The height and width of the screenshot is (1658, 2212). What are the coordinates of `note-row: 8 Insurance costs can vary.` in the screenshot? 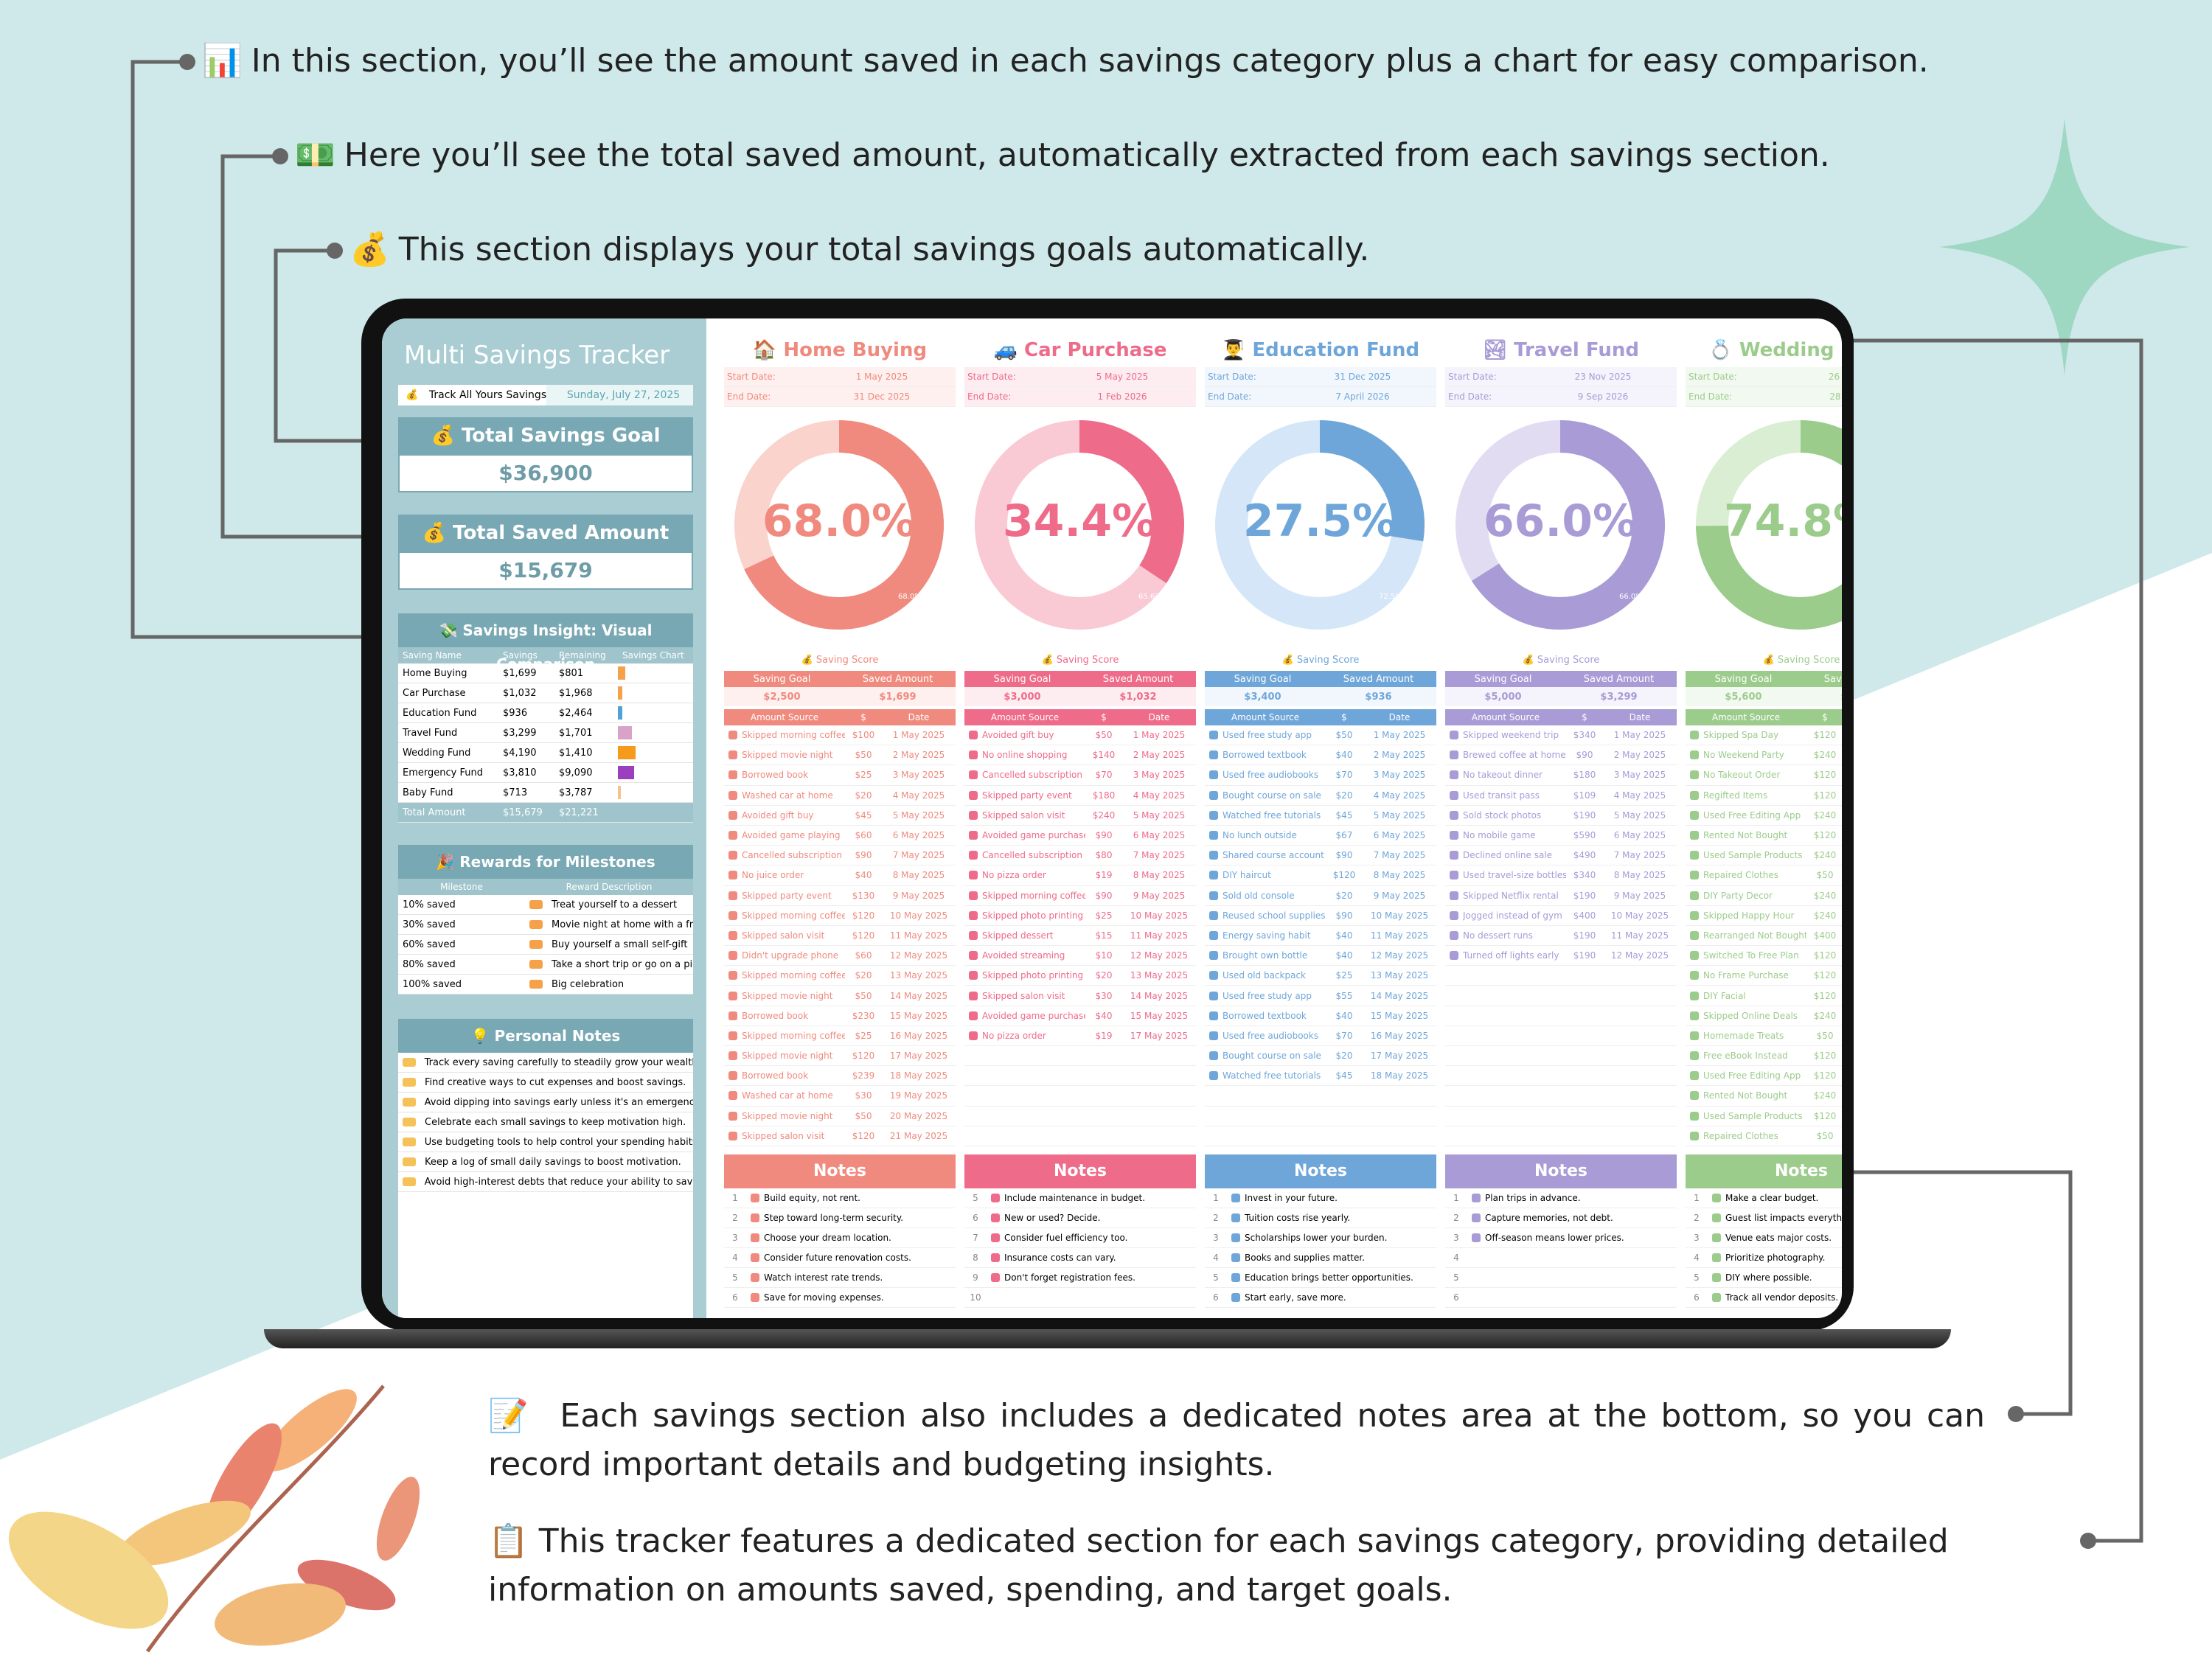 It's located at (1080, 1258).